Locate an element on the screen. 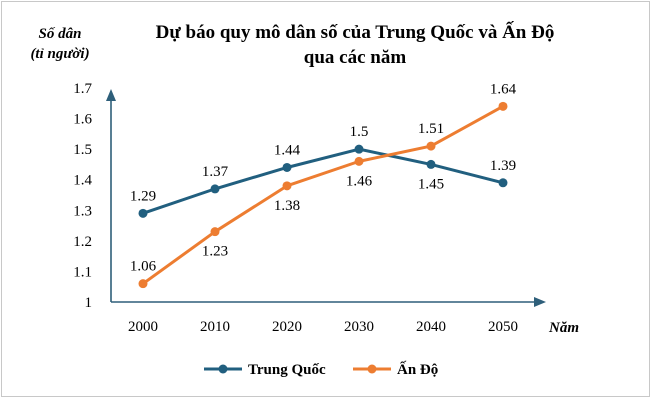 The width and height of the screenshot is (653, 400). y-tick-label: 1.1 is located at coordinates (82, 272).